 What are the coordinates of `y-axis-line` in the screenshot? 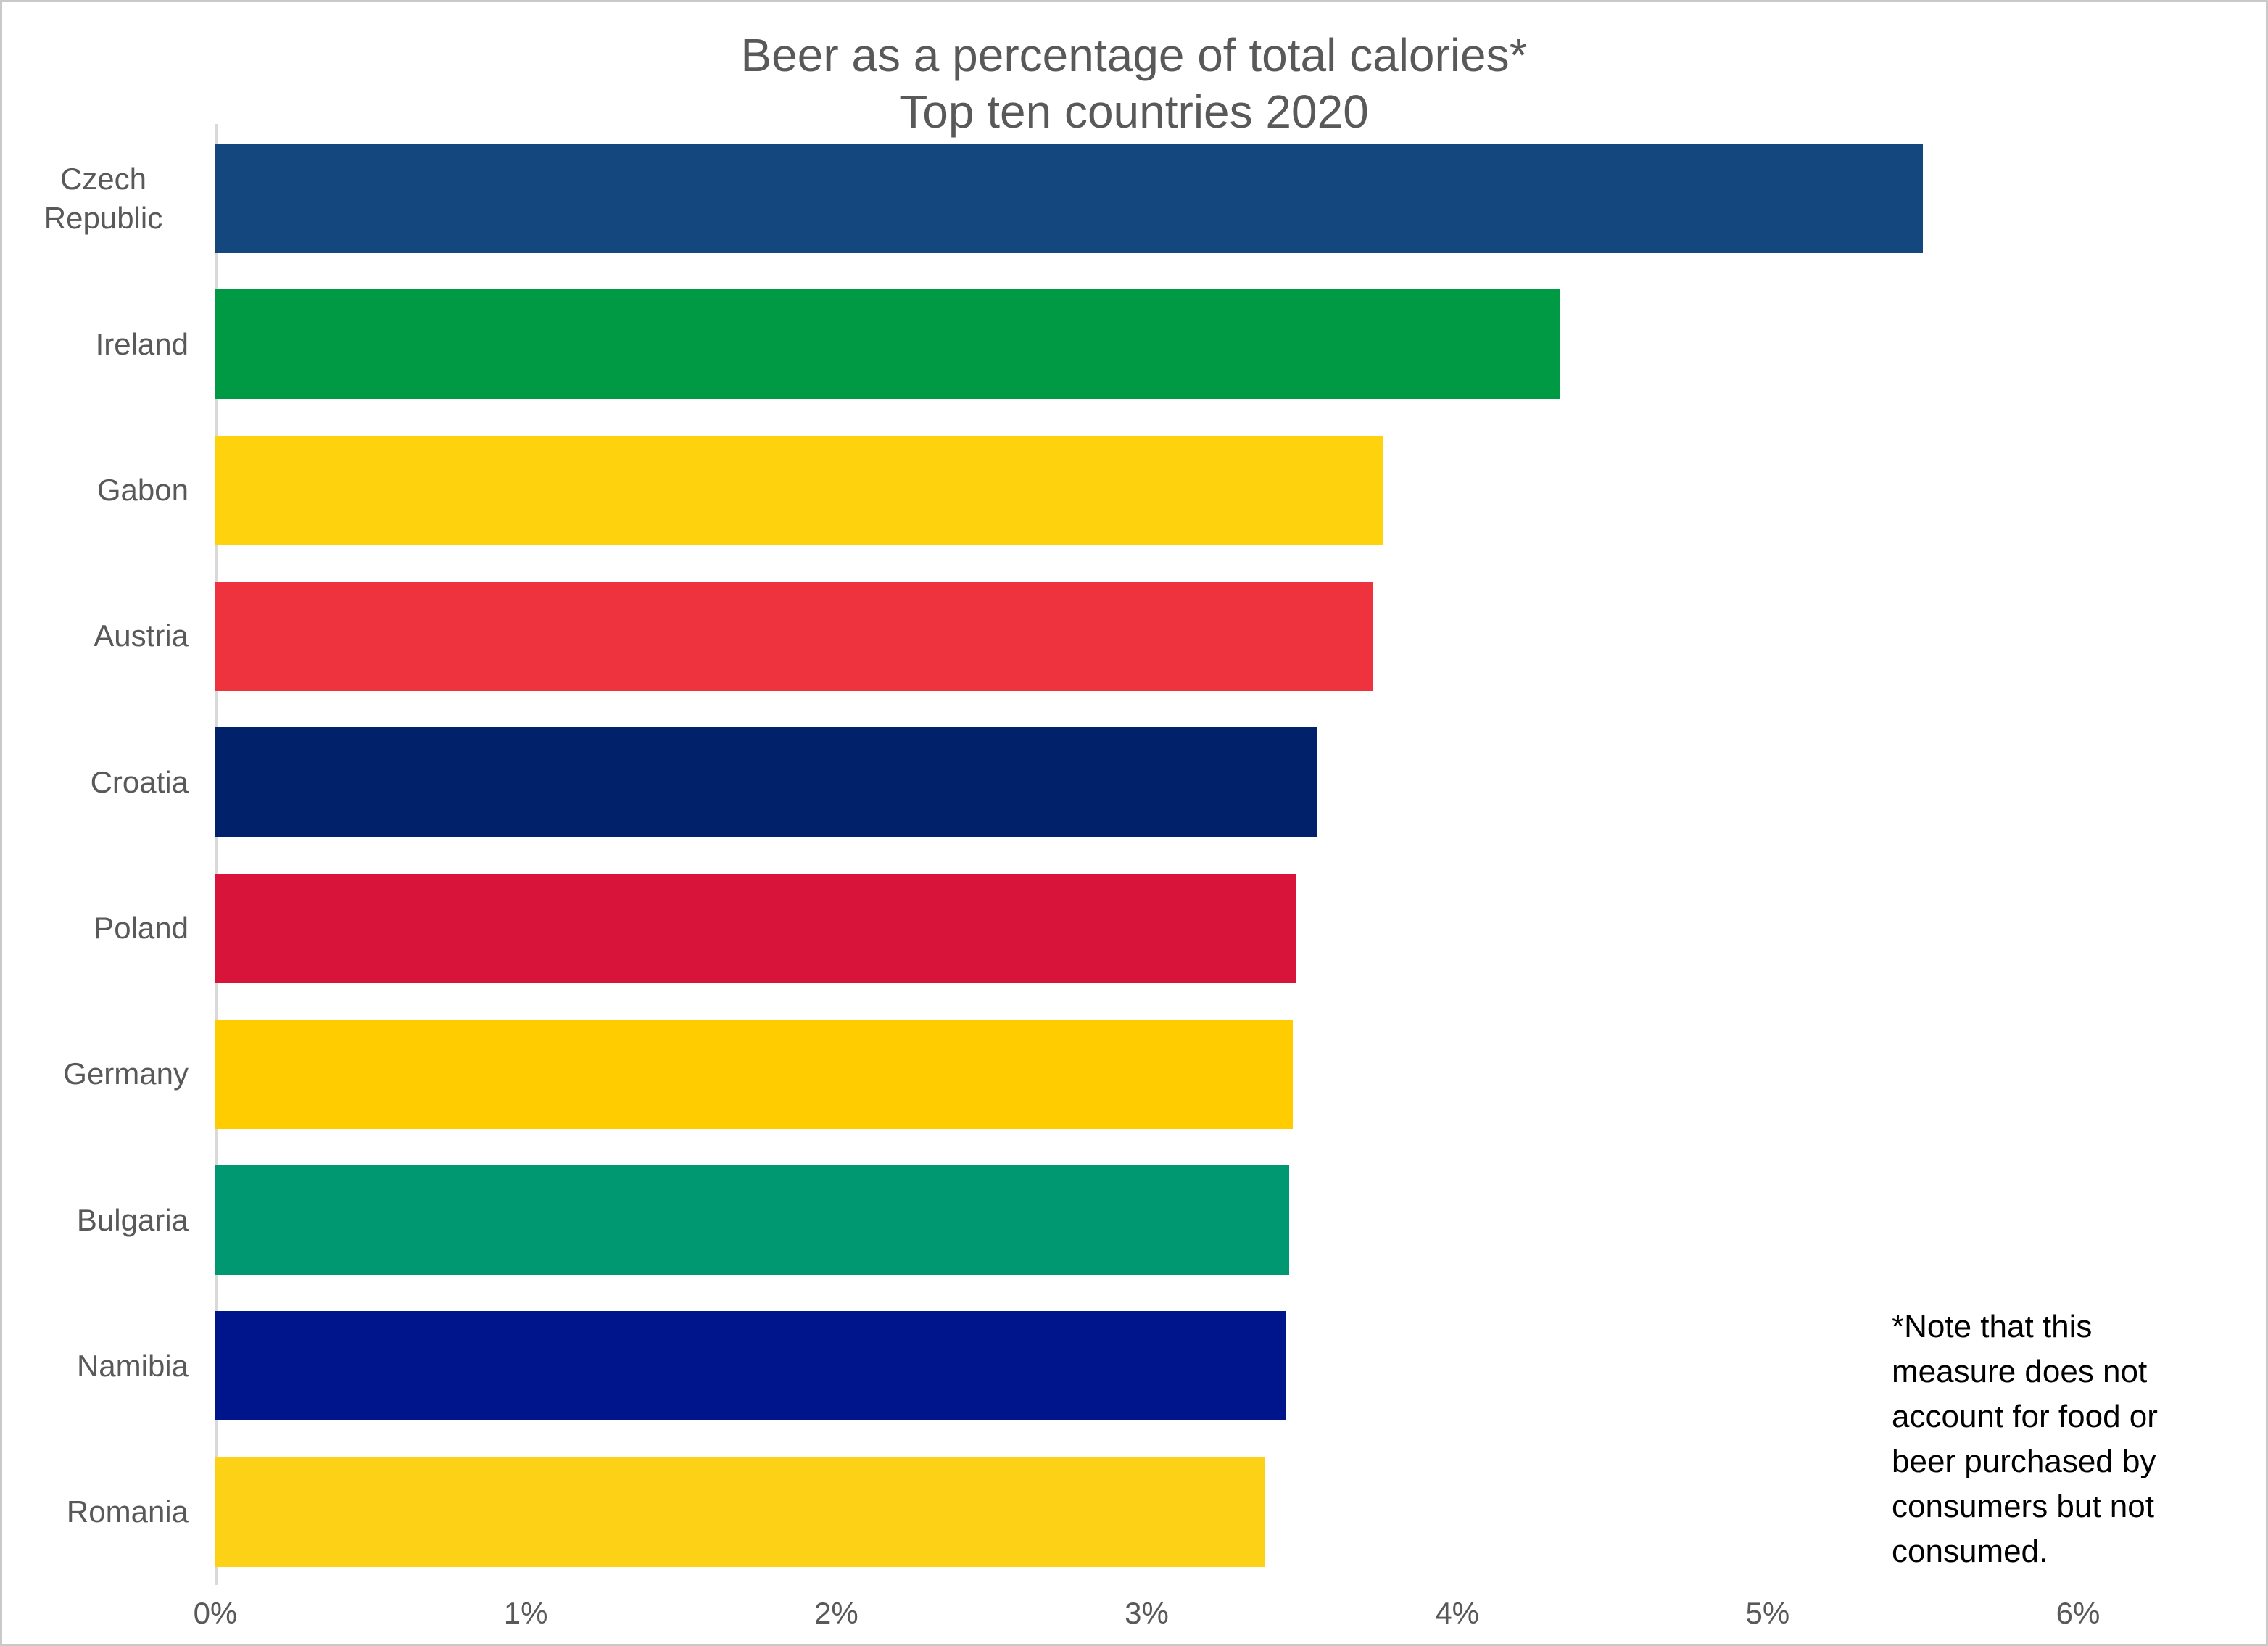 It's located at (216, 855).